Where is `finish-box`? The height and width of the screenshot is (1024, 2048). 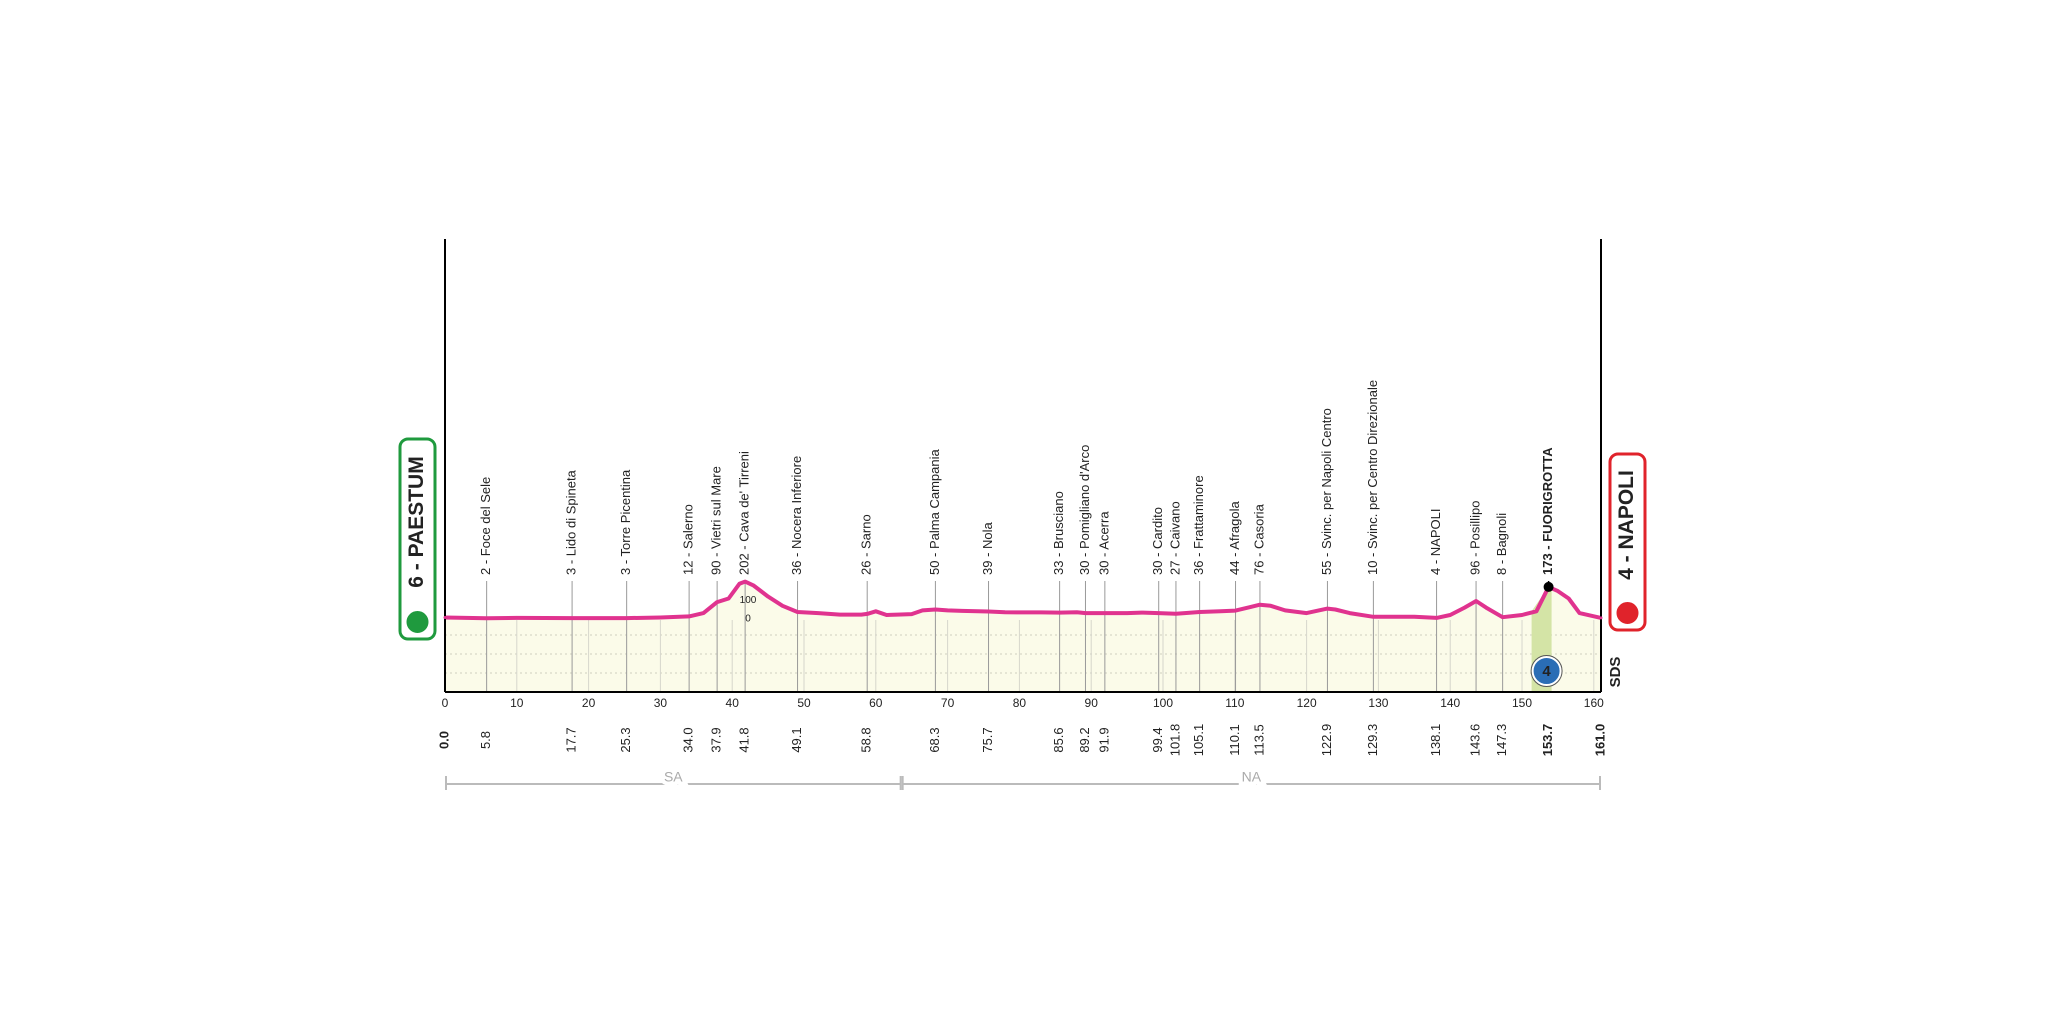
finish-box is located at coordinates (1627, 542).